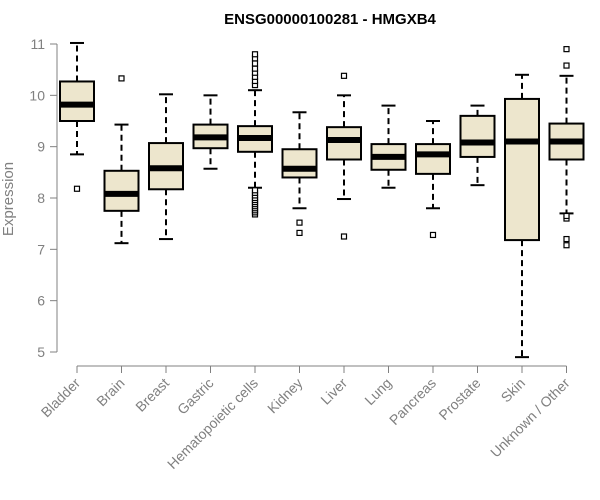 The height and width of the screenshot is (500, 600). I want to click on box-breast, so click(166, 167).